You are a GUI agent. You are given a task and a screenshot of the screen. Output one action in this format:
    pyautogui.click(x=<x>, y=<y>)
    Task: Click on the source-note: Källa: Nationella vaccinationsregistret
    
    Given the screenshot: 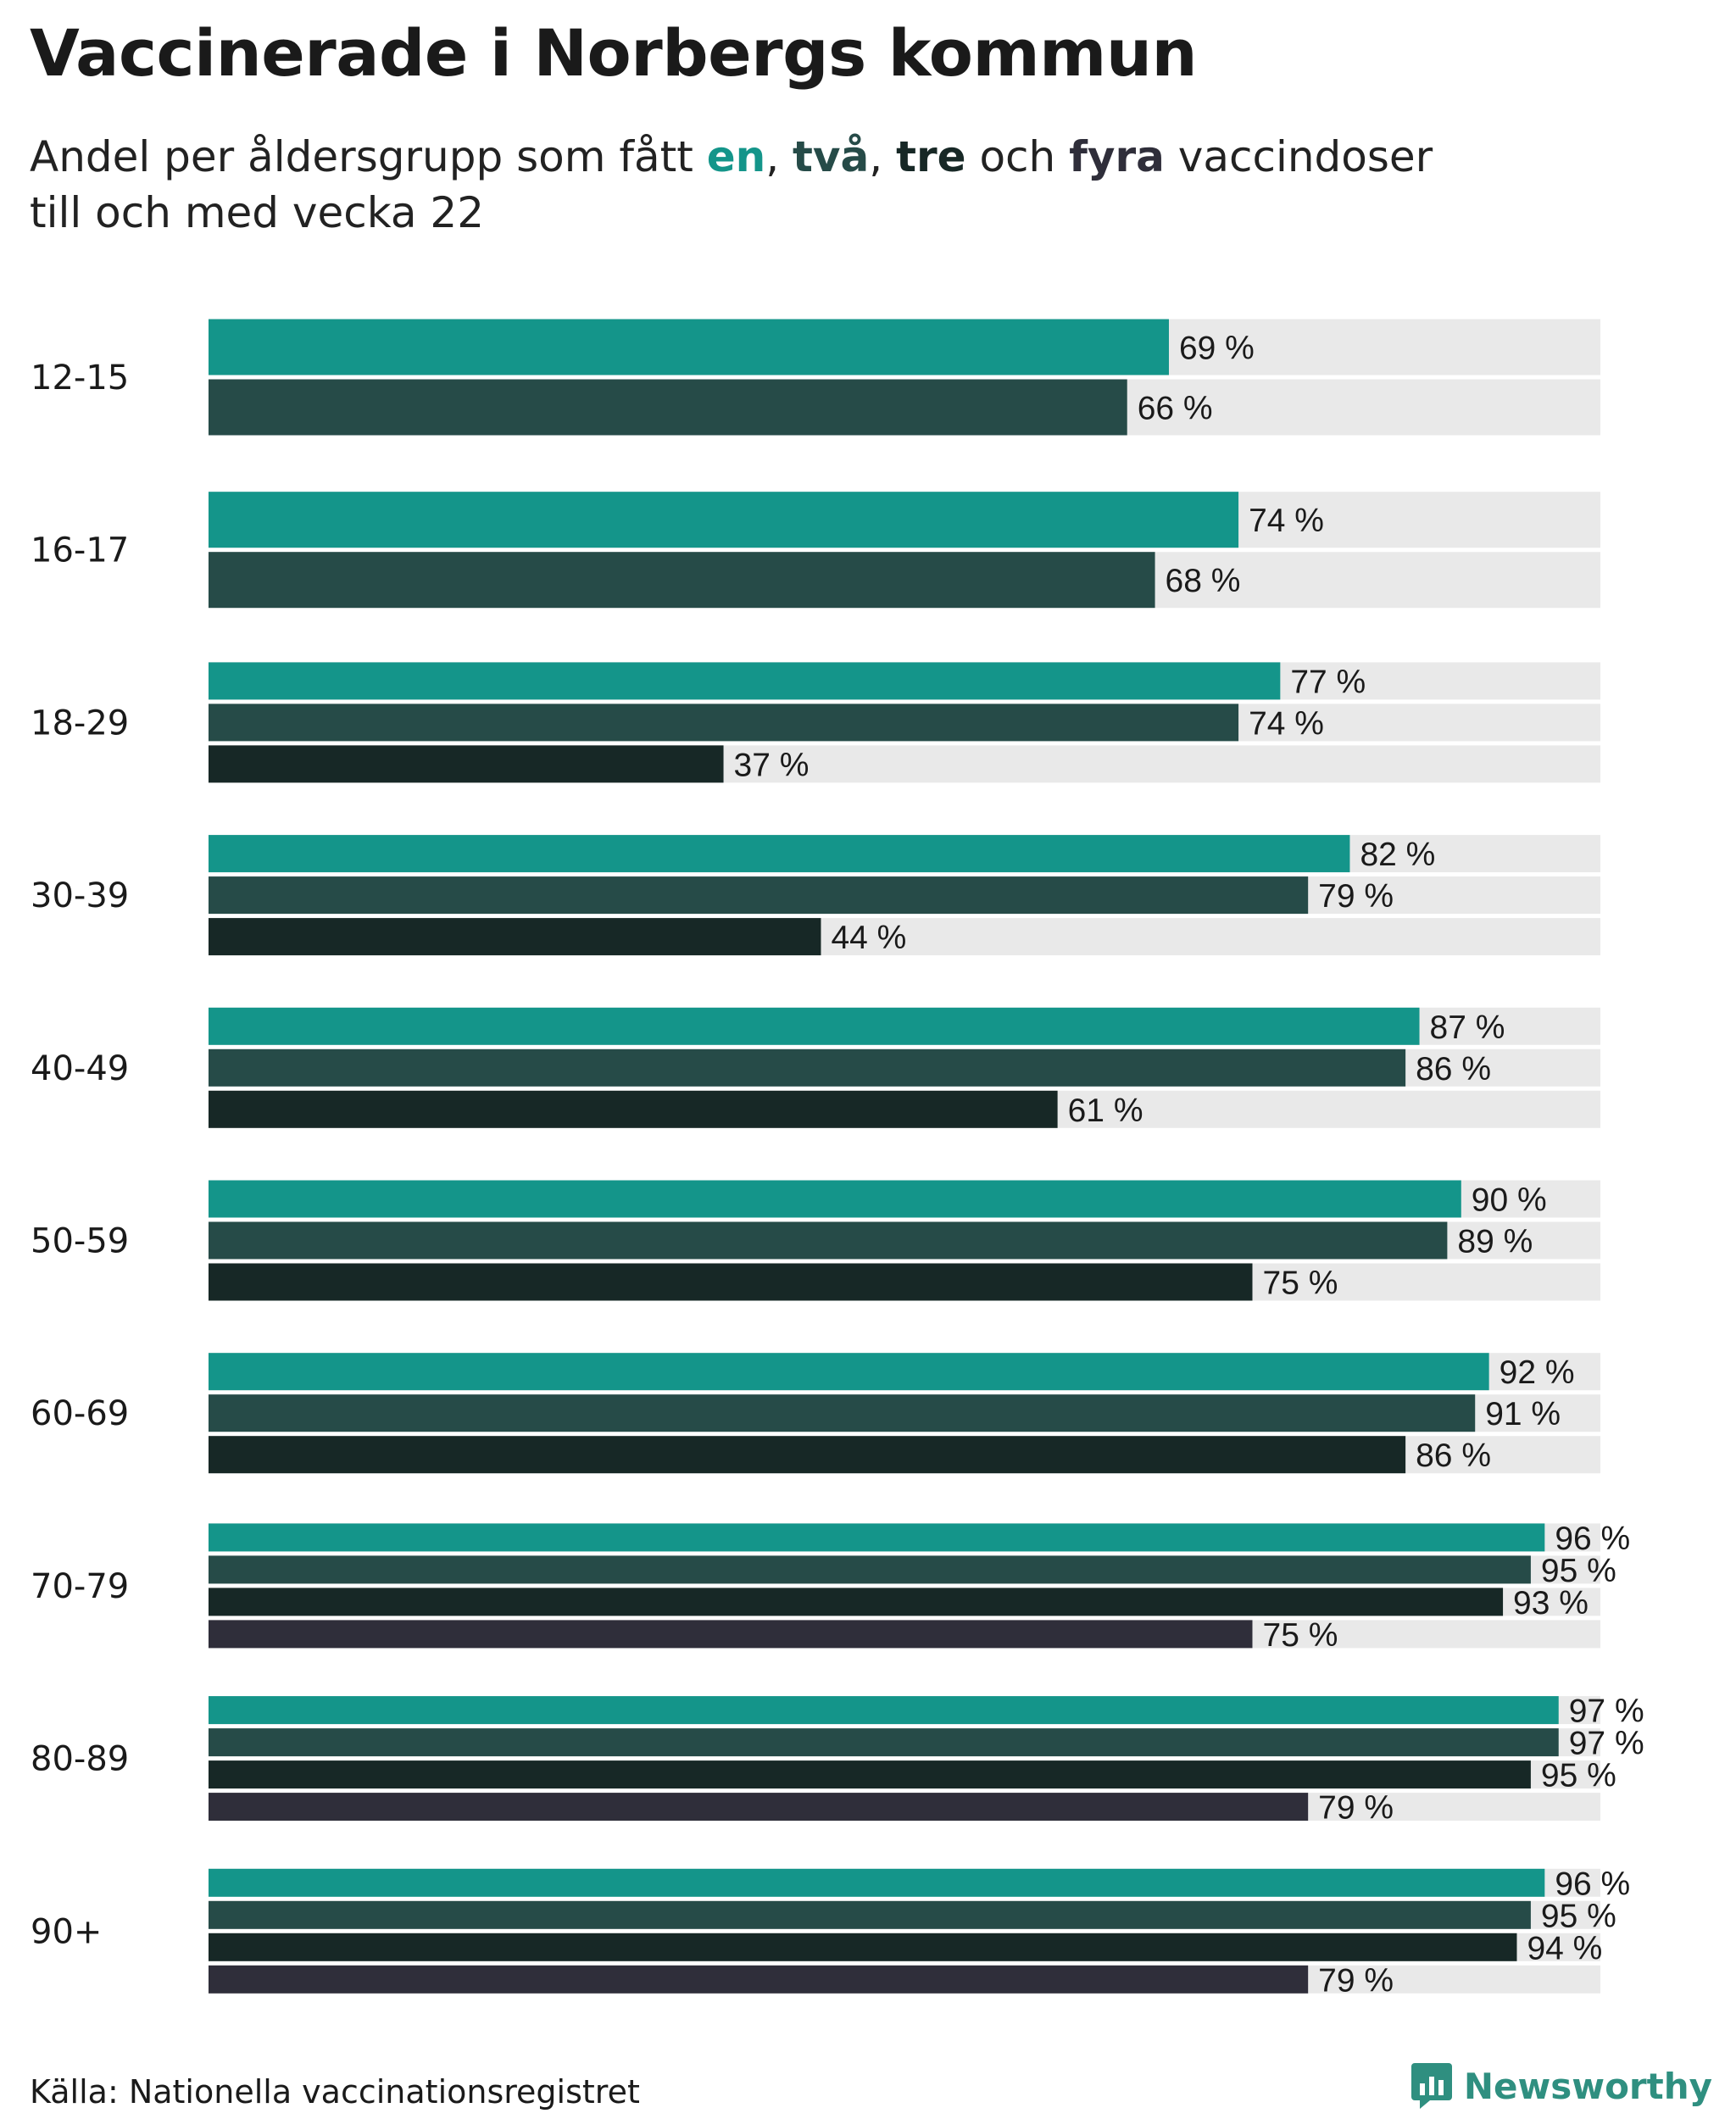 What is the action you would take?
    pyautogui.click(x=335, y=2092)
    